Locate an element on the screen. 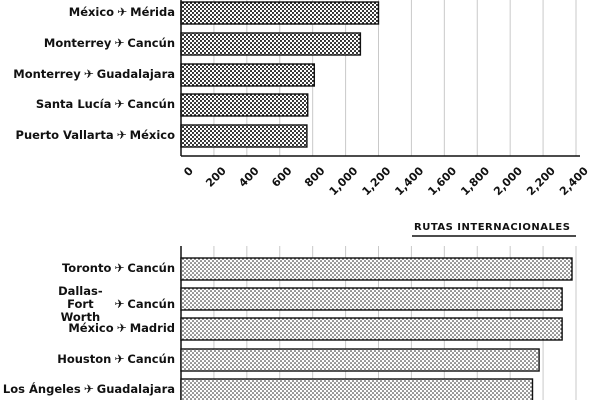 This screenshot has width=600, height=400. x-tick-label: 2,000 is located at coordinates (508, 181).